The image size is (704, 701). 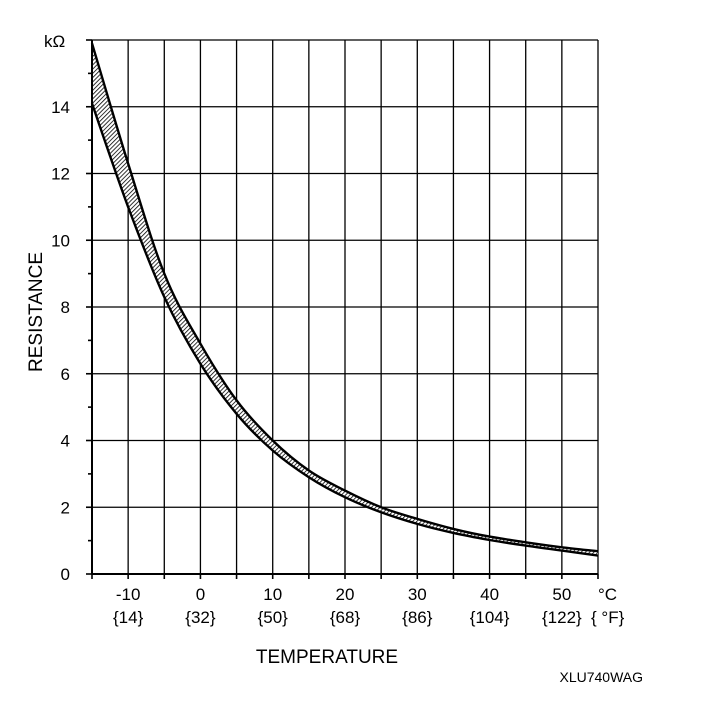 I want to click on x-tick-label-fahrenheit: {32}, so click(x=200, y=617).